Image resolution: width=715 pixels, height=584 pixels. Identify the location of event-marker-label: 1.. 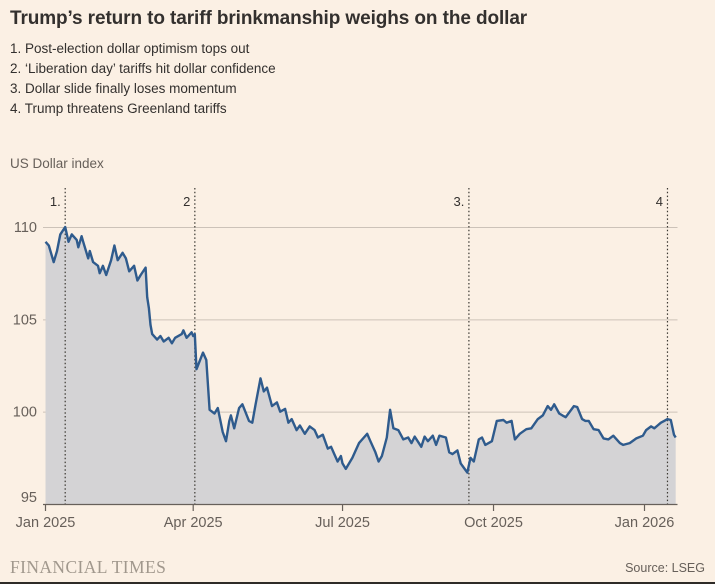
(55, 201).